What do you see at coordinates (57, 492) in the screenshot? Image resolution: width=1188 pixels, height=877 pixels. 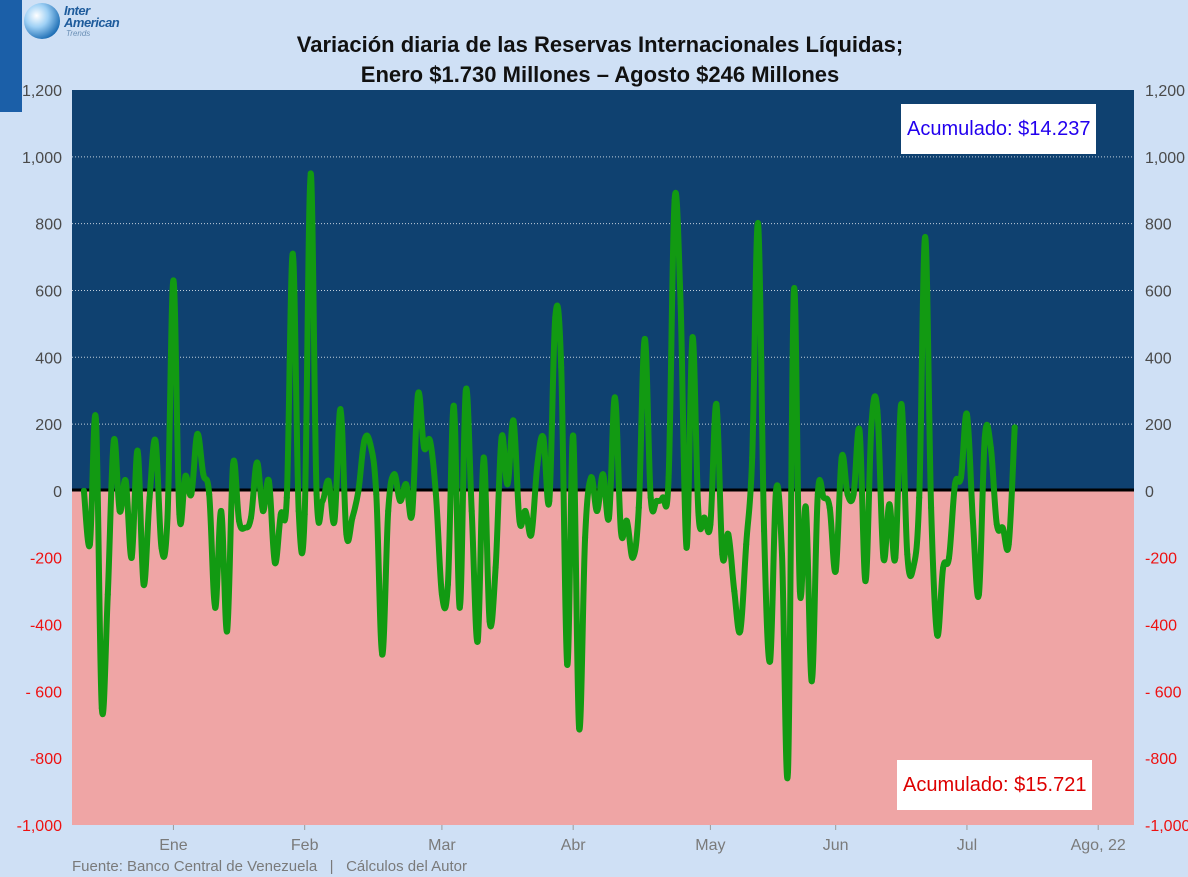 I see `y-tick-label-left: 0` at bounding box center [57, 492].